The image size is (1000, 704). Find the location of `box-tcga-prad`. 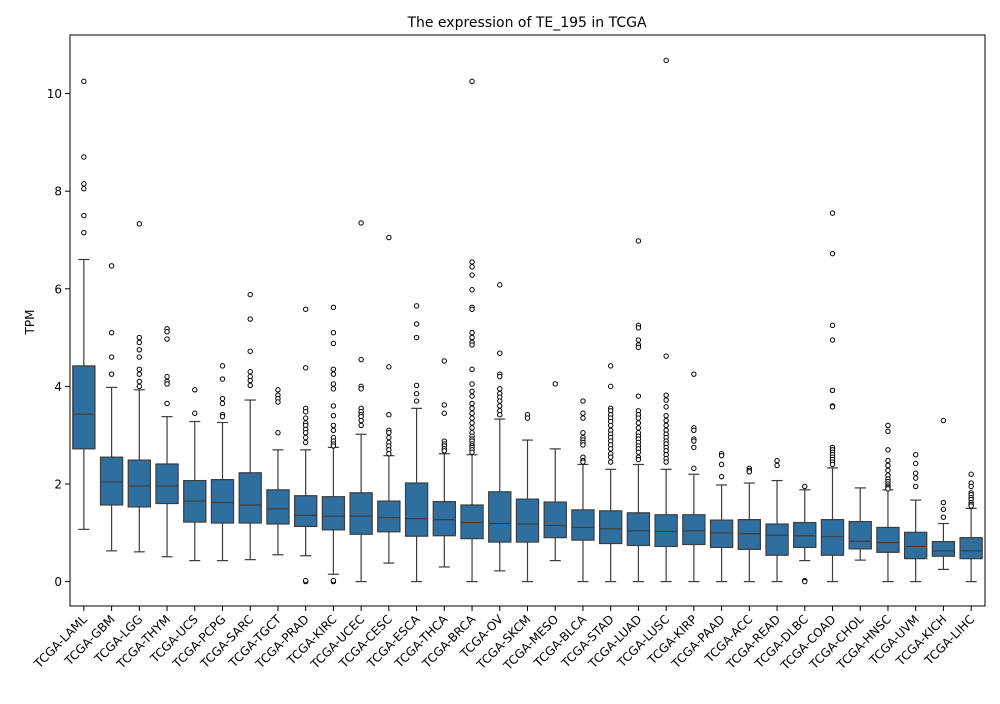

box-tcga-prad is located at coordinates (305, 445).